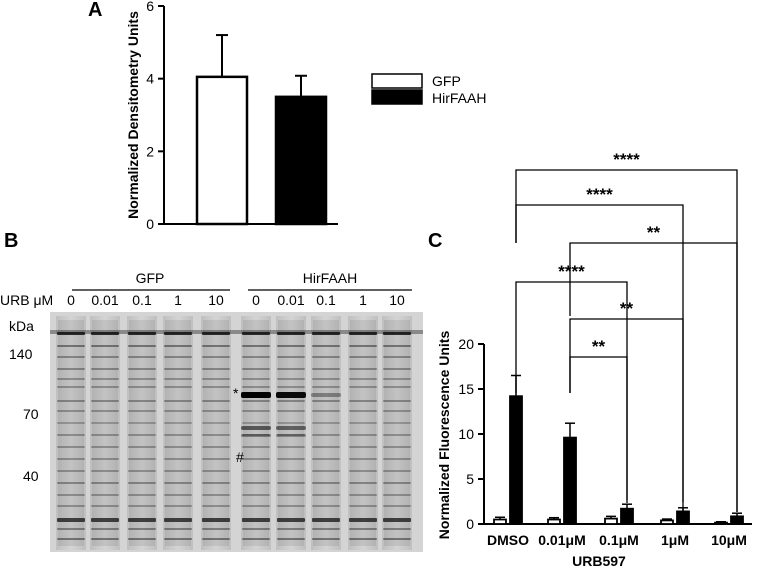 The image size is (757, 569). What do you see at coordinates (236, 300) in the screenshot?
I see `blot-lane-labels: 0 0.01 0.1 1 10 0 0.01 0.1 1 10` at bounding box center [236, 300].